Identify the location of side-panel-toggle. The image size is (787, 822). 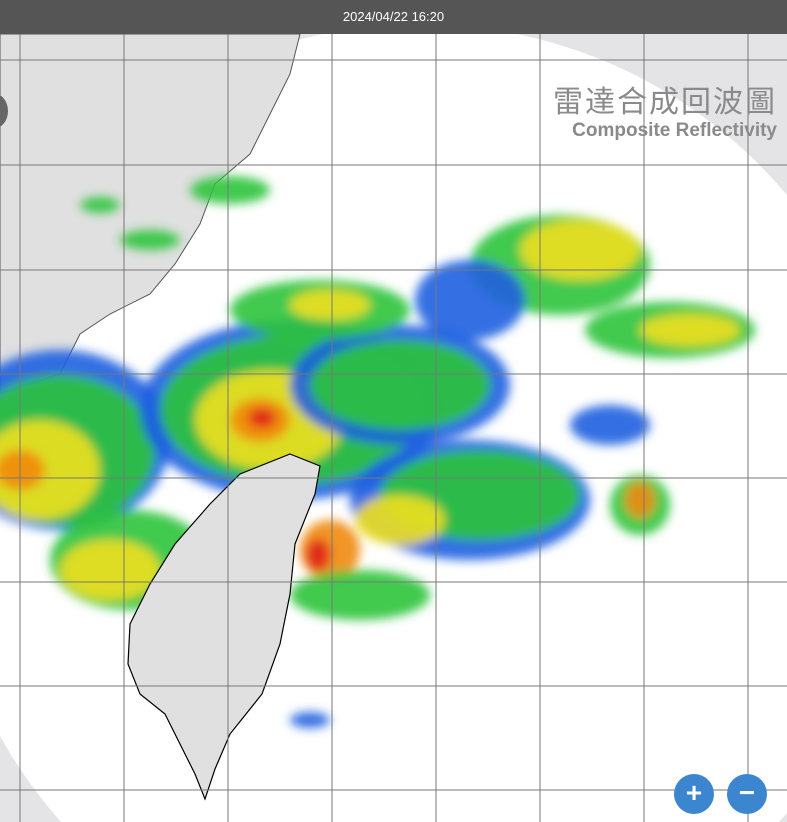
(4, 111).